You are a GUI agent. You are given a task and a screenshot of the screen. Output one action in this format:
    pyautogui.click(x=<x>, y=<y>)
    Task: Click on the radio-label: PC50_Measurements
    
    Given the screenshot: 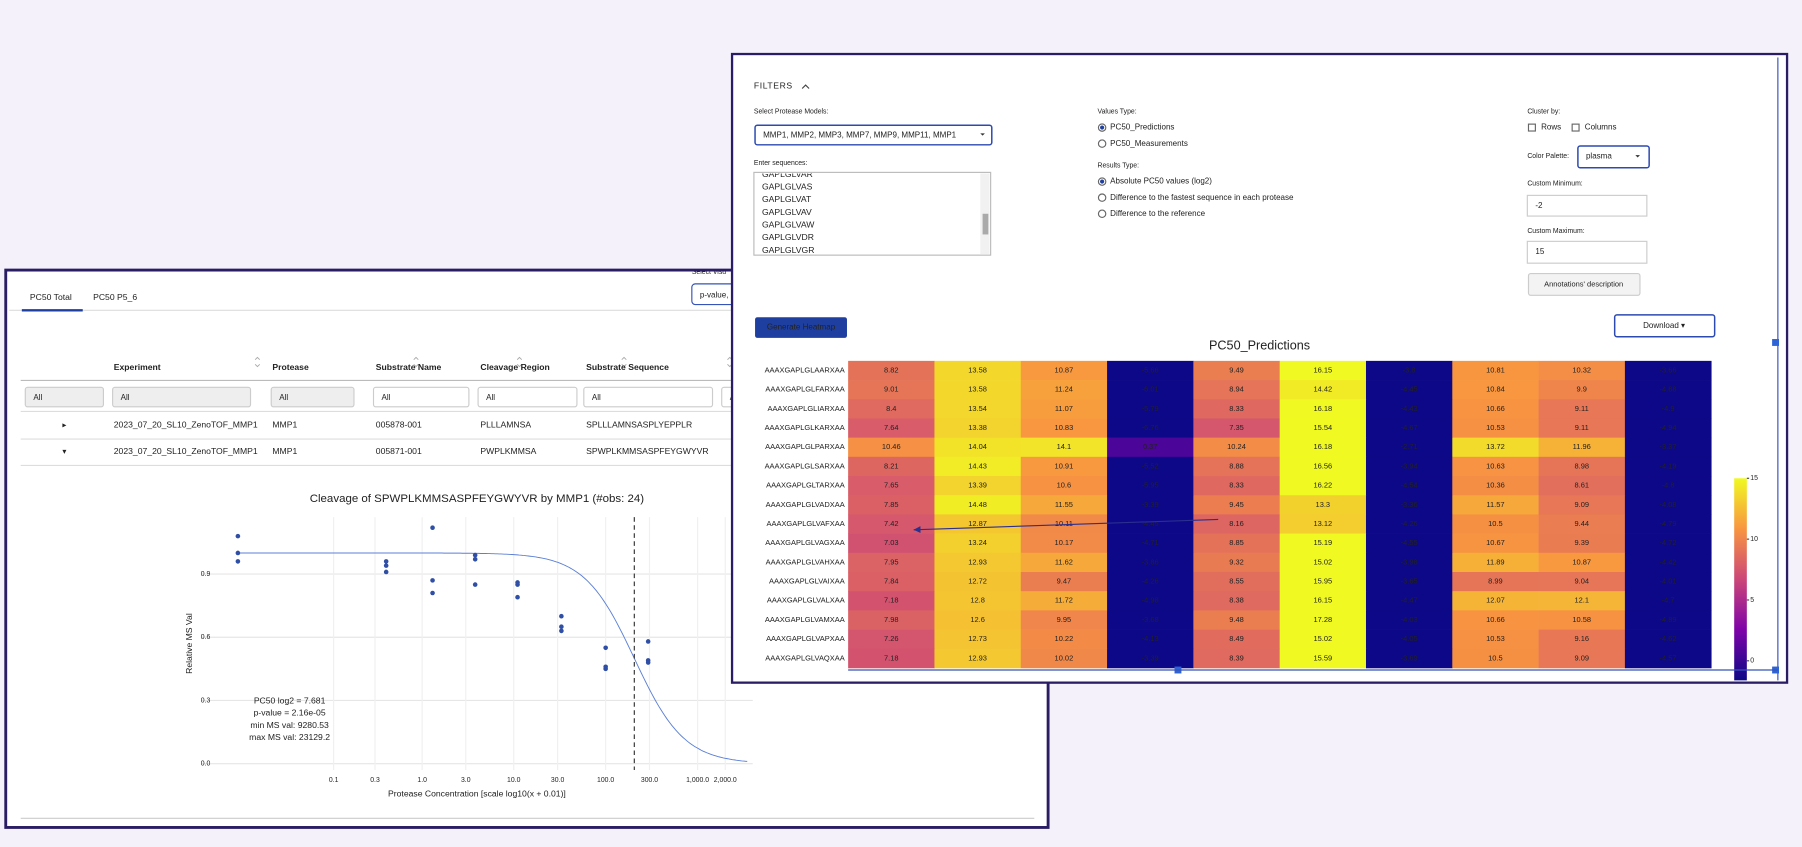 What is the action you would take?
    pyautogui.click(x=1149, y=143)
    